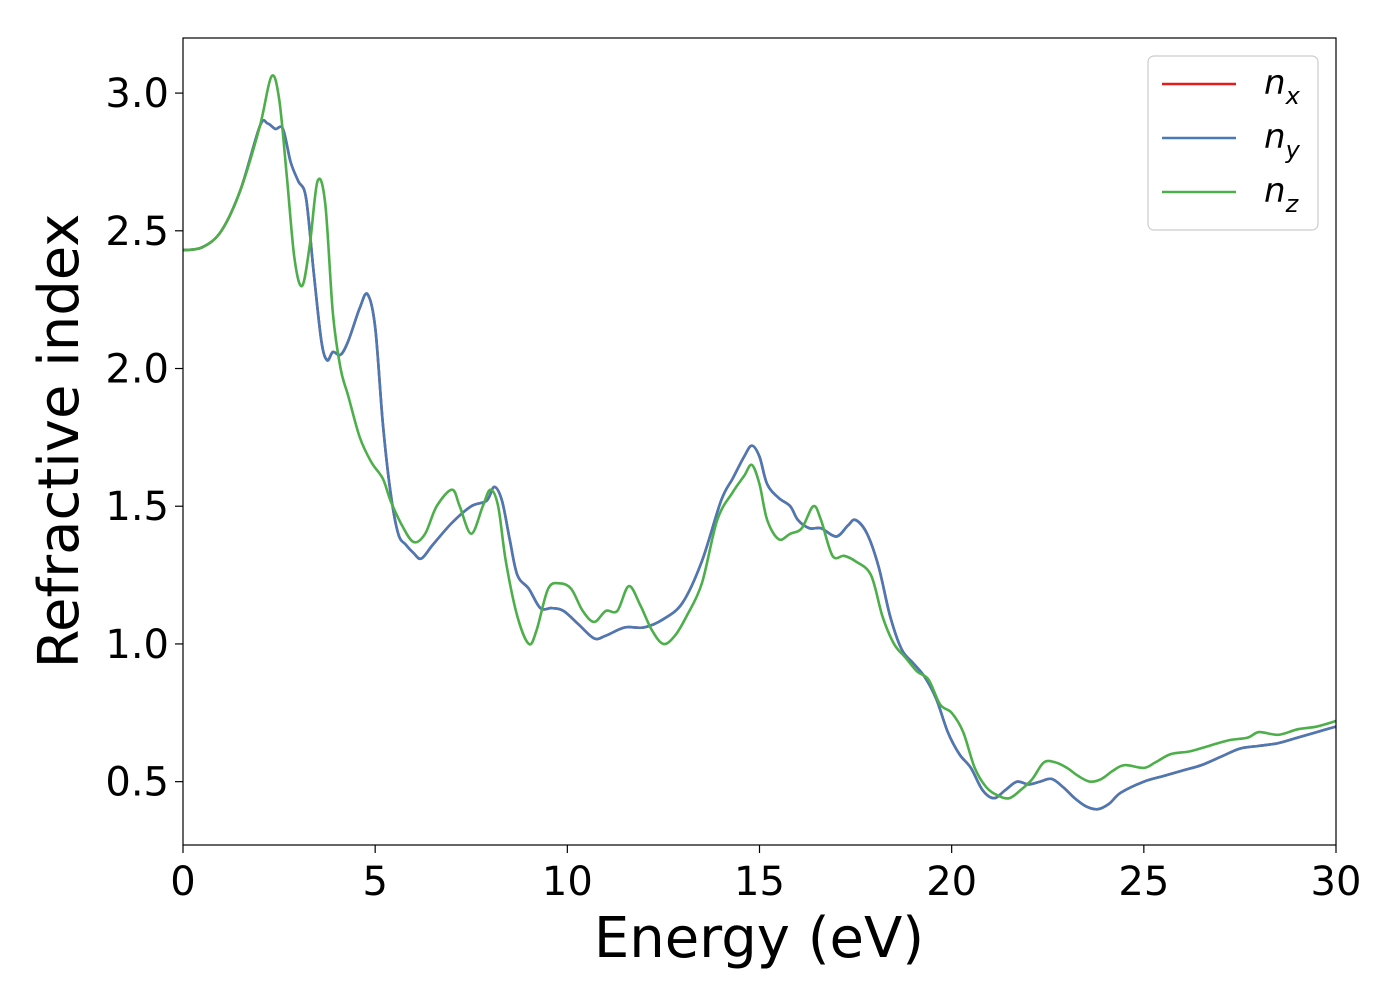 The height and width of the screenshot is (1000, 1400). What do you see at coordinates (1282, 86) in the screenshot?
I see `legend-label-nx: nx` at bounding box center [1282, 86].